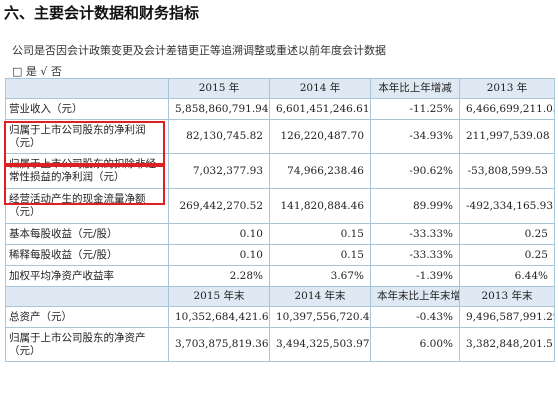  I want to click on header-cell: 2014 年末, so click(320, 296).